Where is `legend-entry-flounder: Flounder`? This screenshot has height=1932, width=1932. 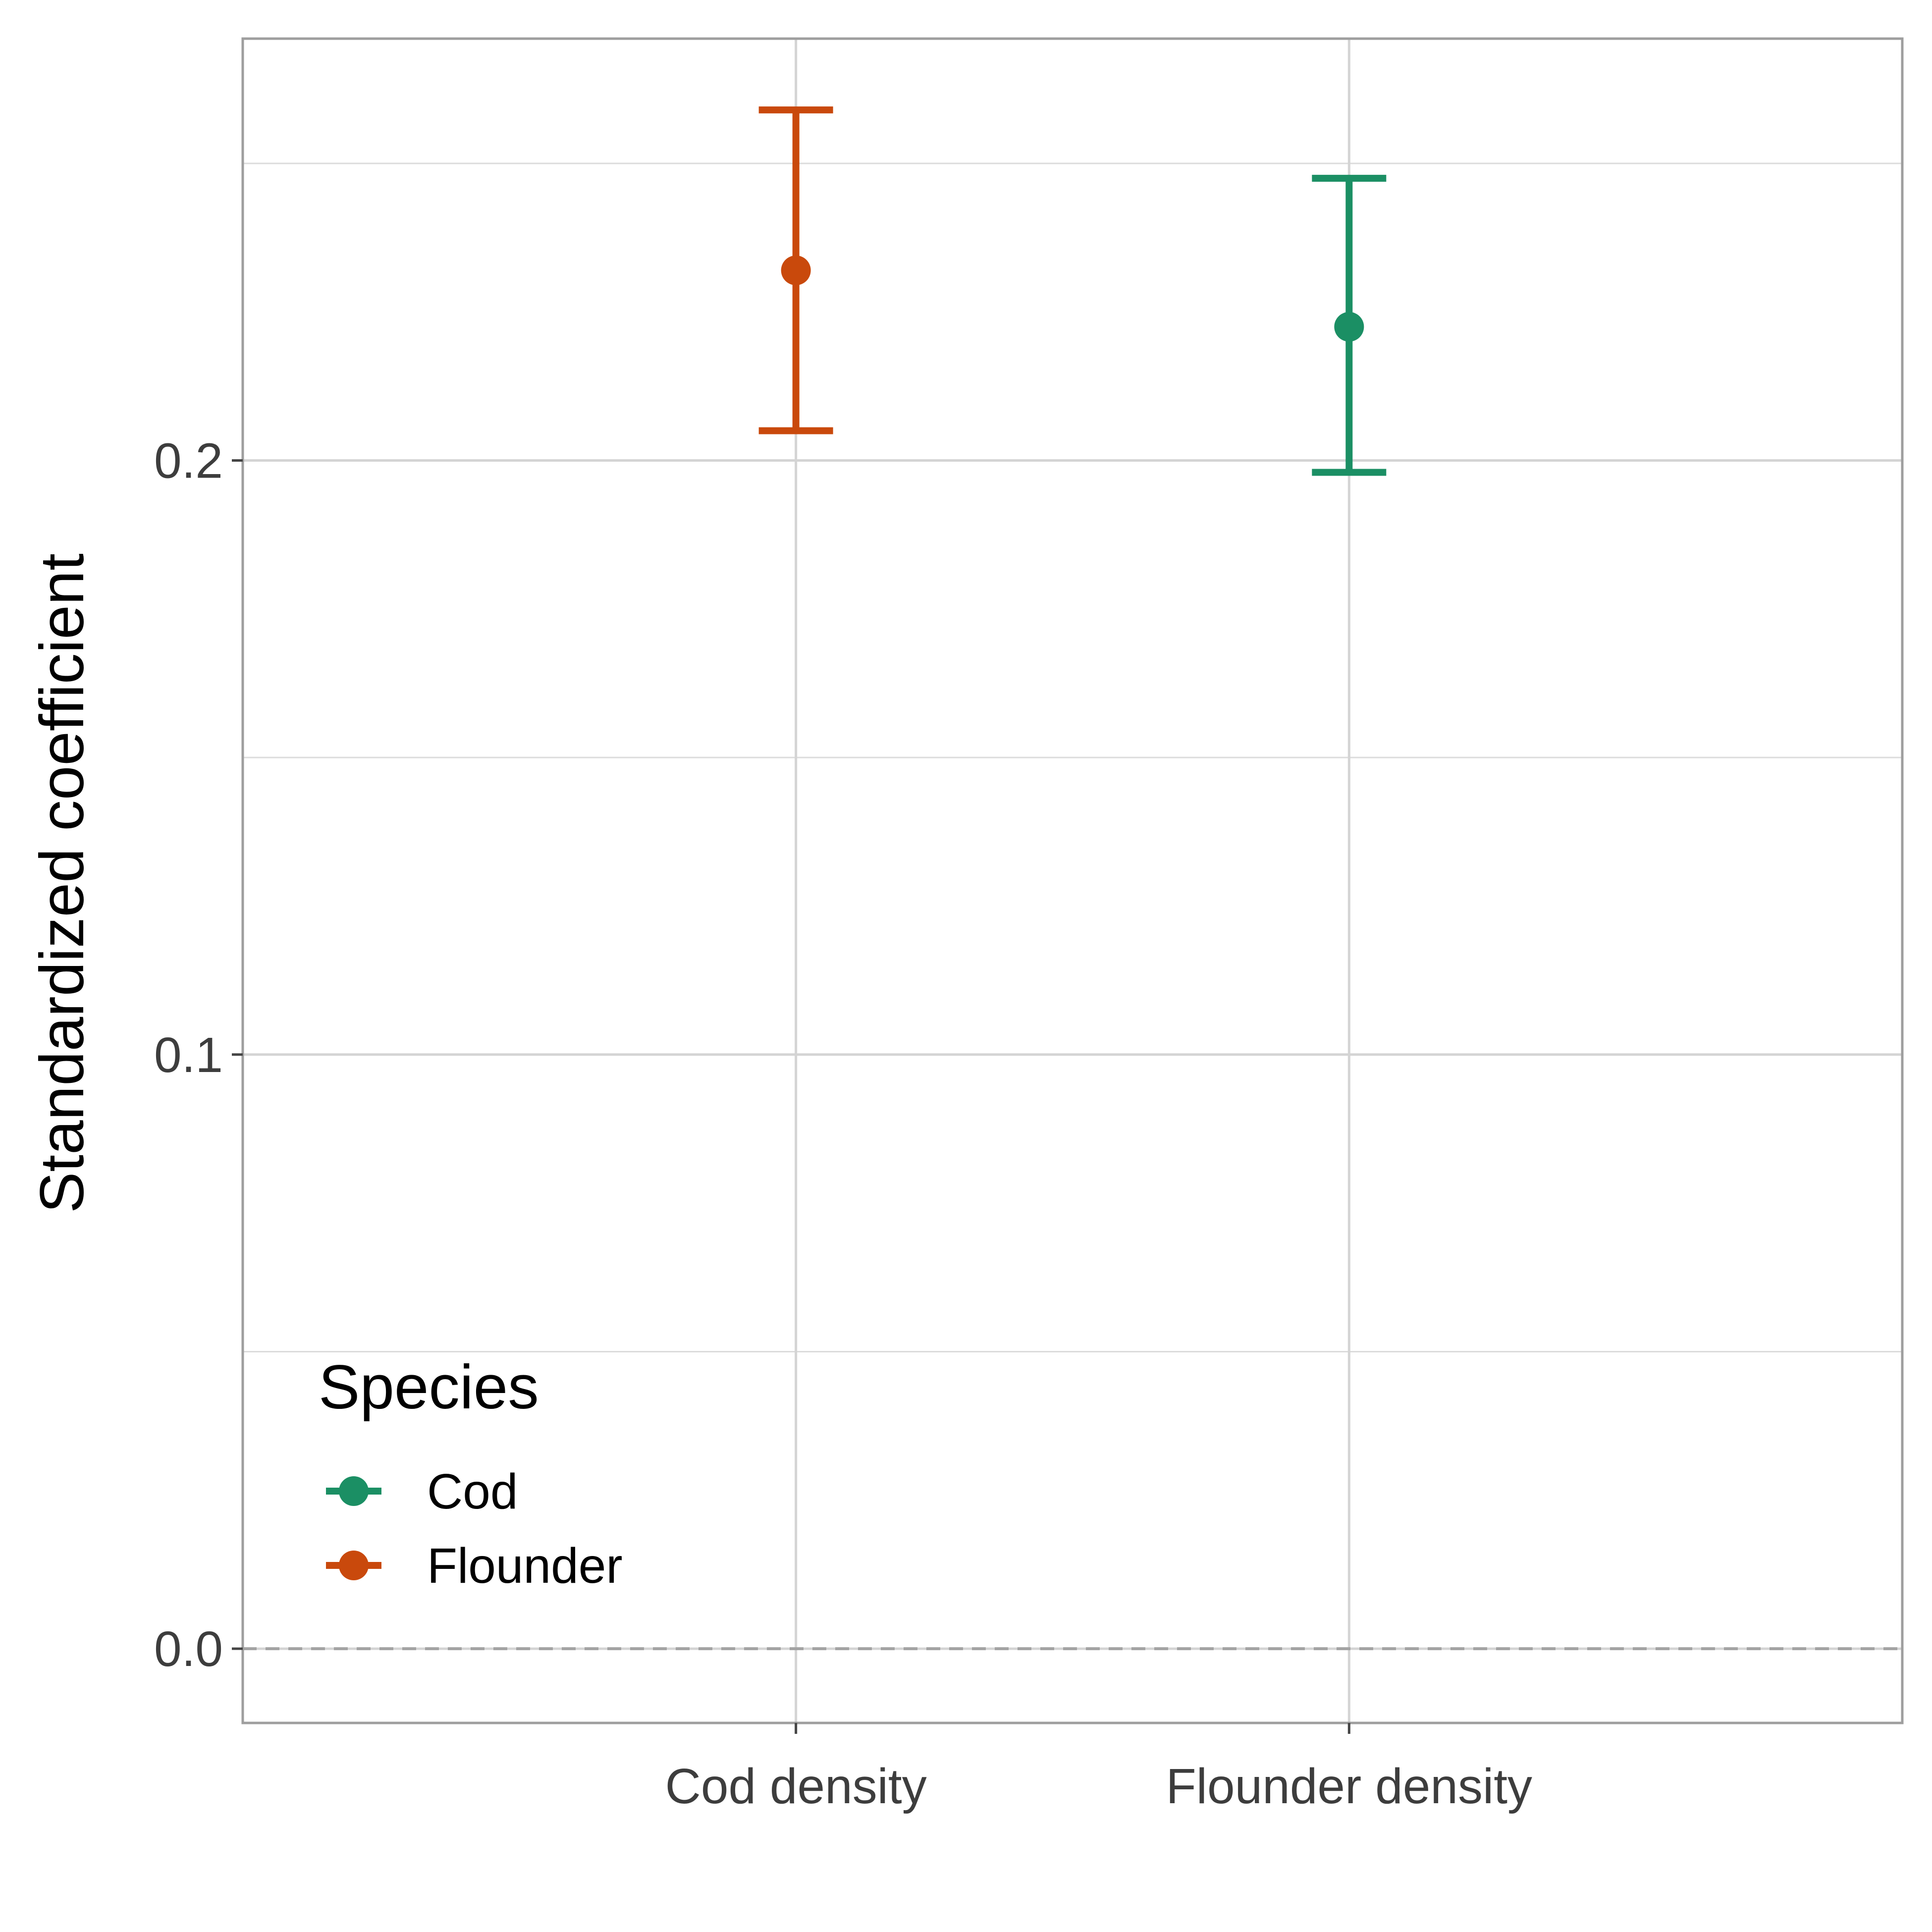 legend-entry-flounder: Flounder is located at coordinates (474, 1566).